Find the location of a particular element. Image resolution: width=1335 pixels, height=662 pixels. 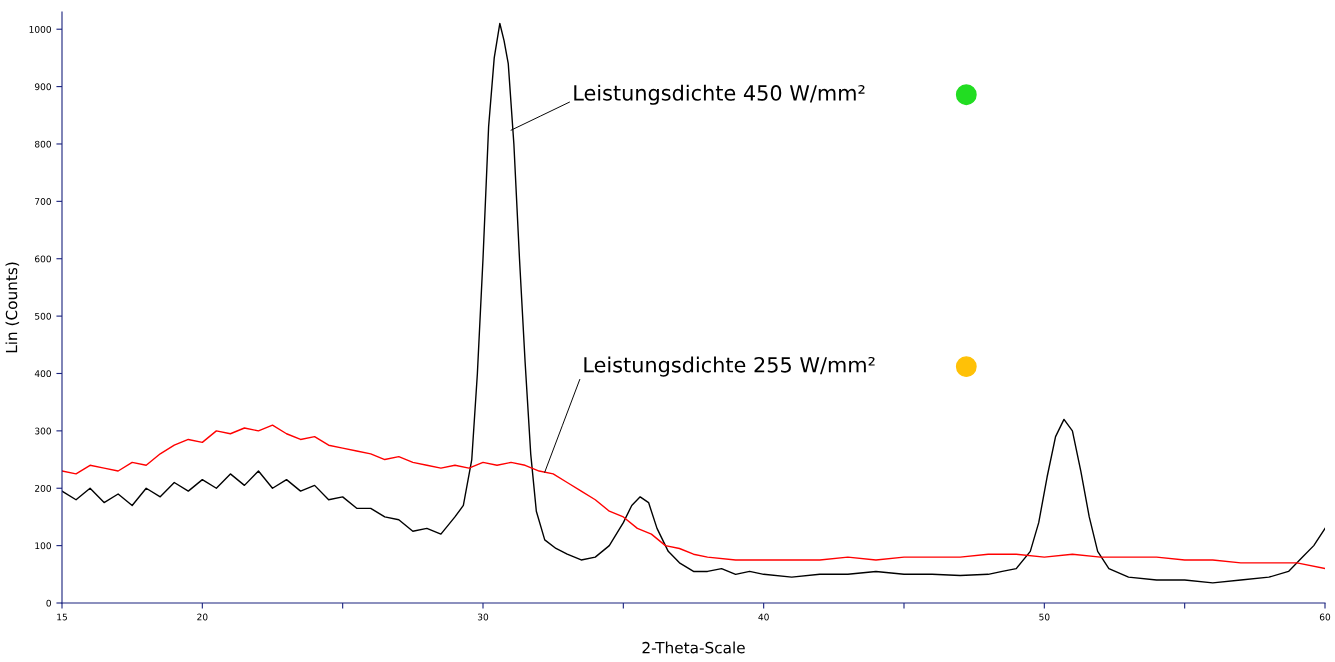

y-tick-label: 900 is located at coordinates (42, 87).